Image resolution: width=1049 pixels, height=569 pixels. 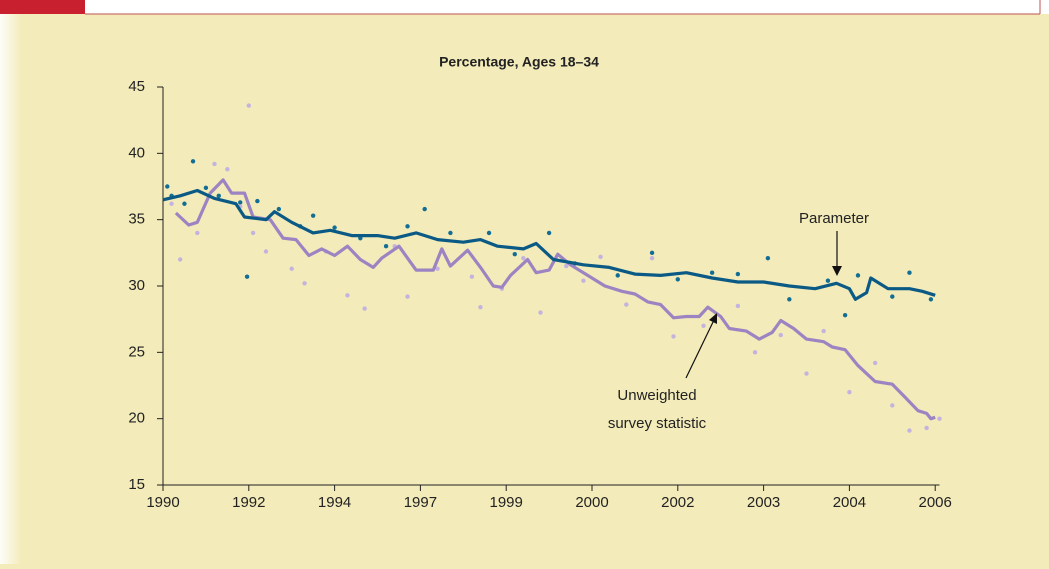 What do you see at coordinates (136, 152) in the screenshot?
I see `y-tick-label: 40` at bounding box center [136, 152].